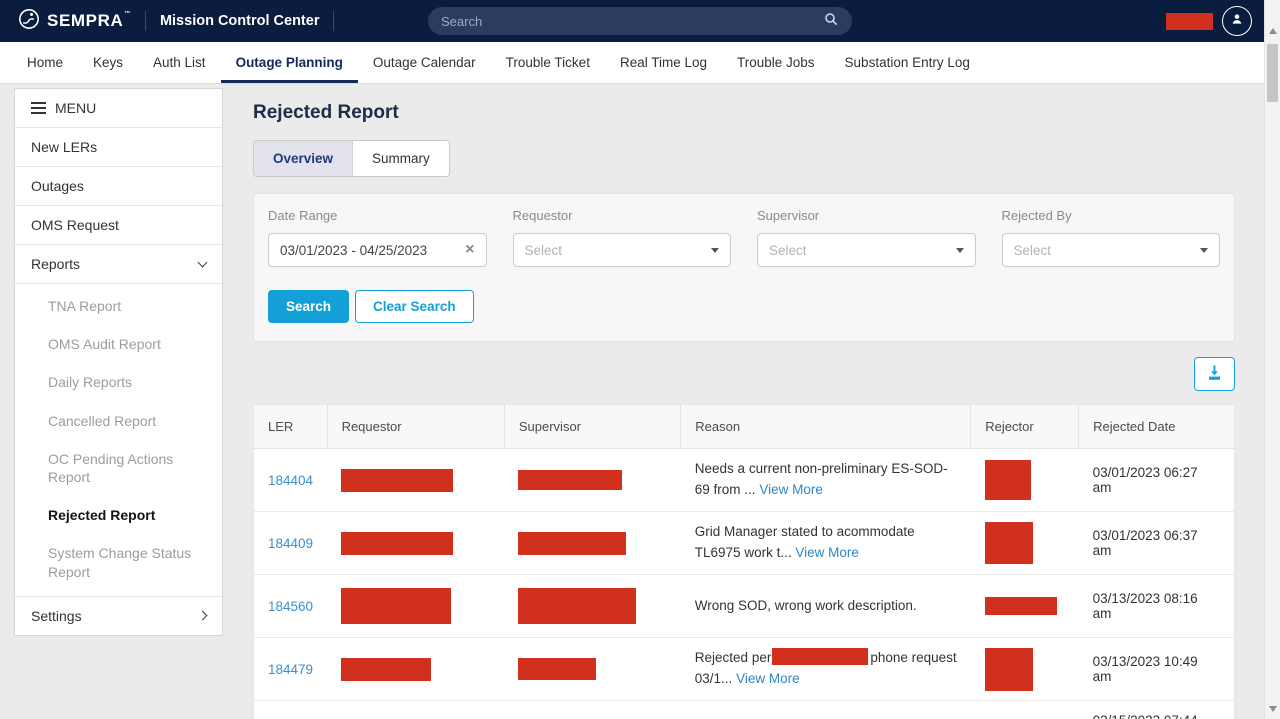  Describe the element at coordinates (907, 62) in the screenshot. I see `nav-tab-substation-entry-log: Substation Entry Log` at that location.